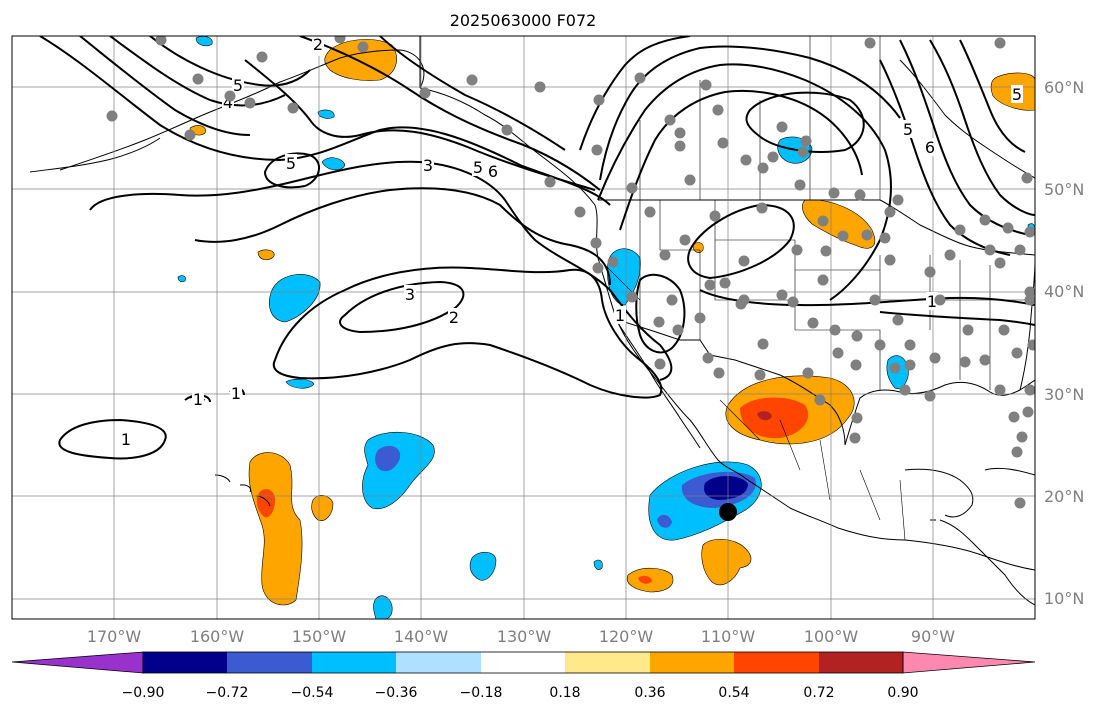 The image size is (1105, 712). I want to click on shade-positive-epac-2-core, so click(645, 579).